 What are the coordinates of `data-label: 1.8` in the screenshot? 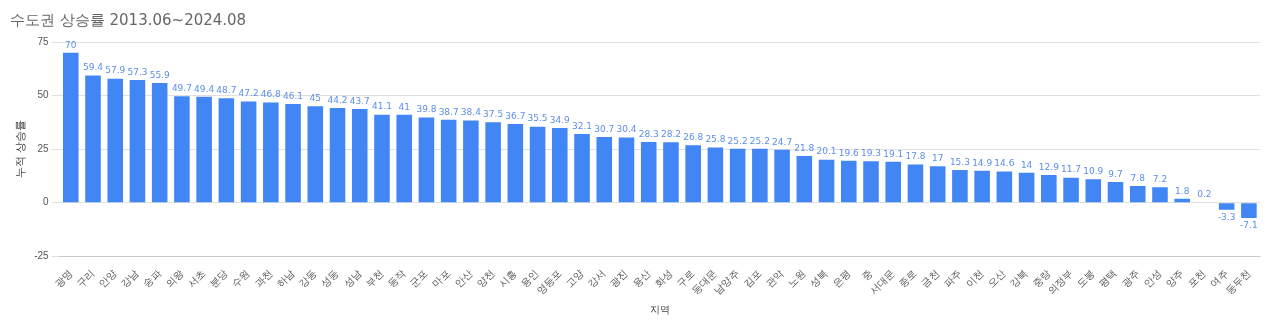 It's located at (1182, 190).